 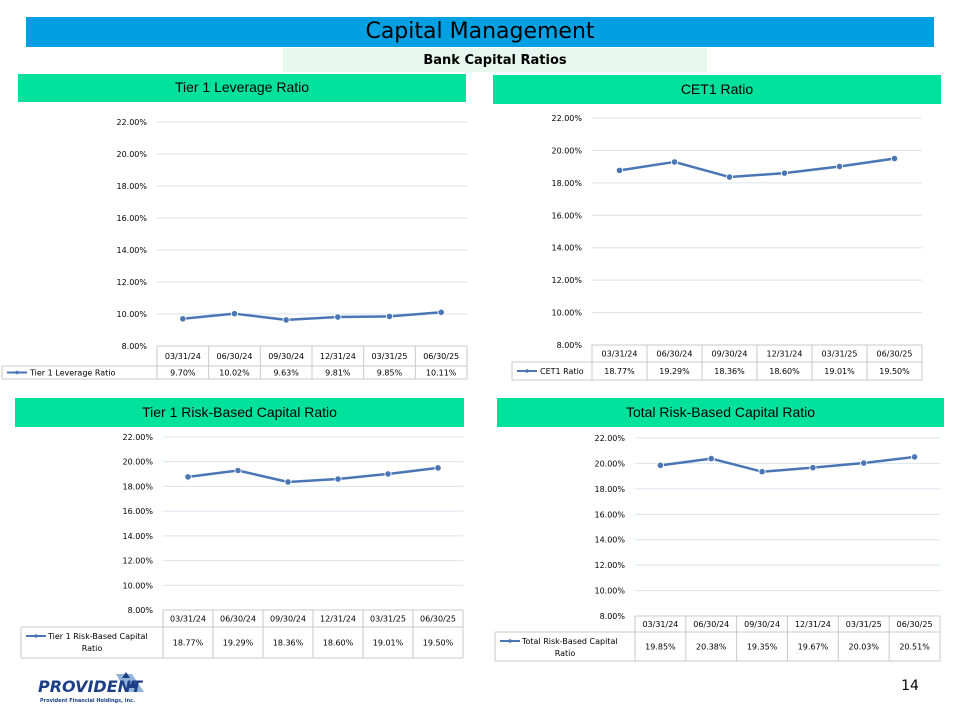 What do you see at coordinates (72, 373) in the screenshot?
I see `legend-label: Tier 1 Leverage Ratio` at bounding box center [72, 373].